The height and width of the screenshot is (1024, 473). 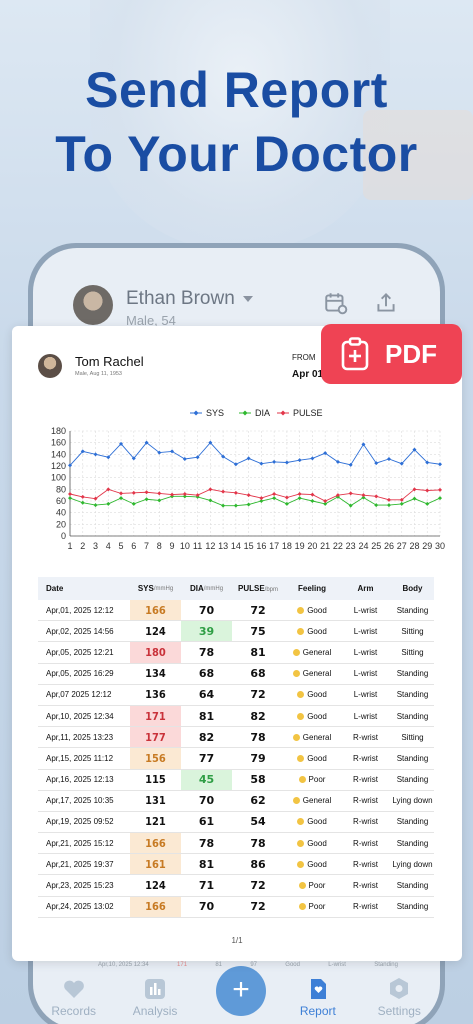 I want to click on user-sub: Male, 54, so click(x=151, y=320).